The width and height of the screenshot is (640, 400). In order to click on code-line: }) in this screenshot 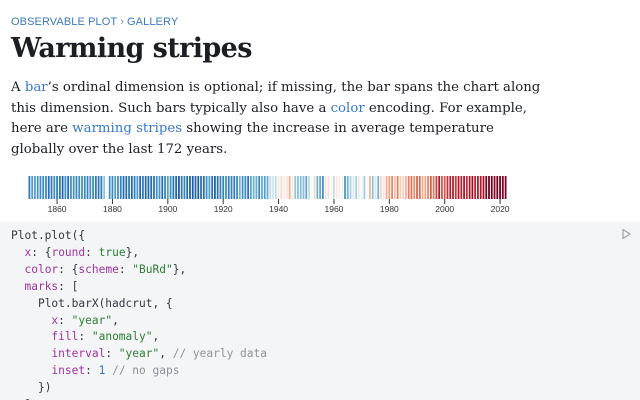, I will do `click(31, 387)`.